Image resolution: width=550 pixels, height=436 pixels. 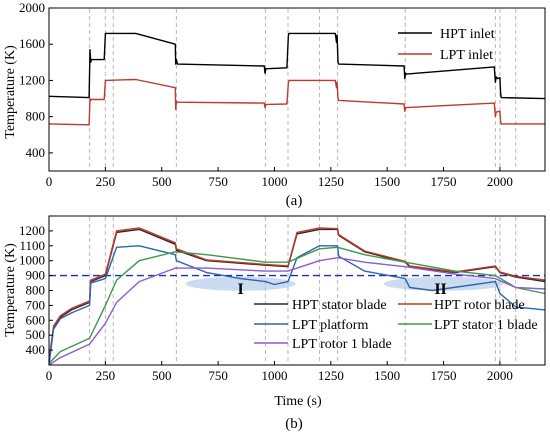 I want to click on panel-b-region-labels: I II, so click(x=342, y=289).